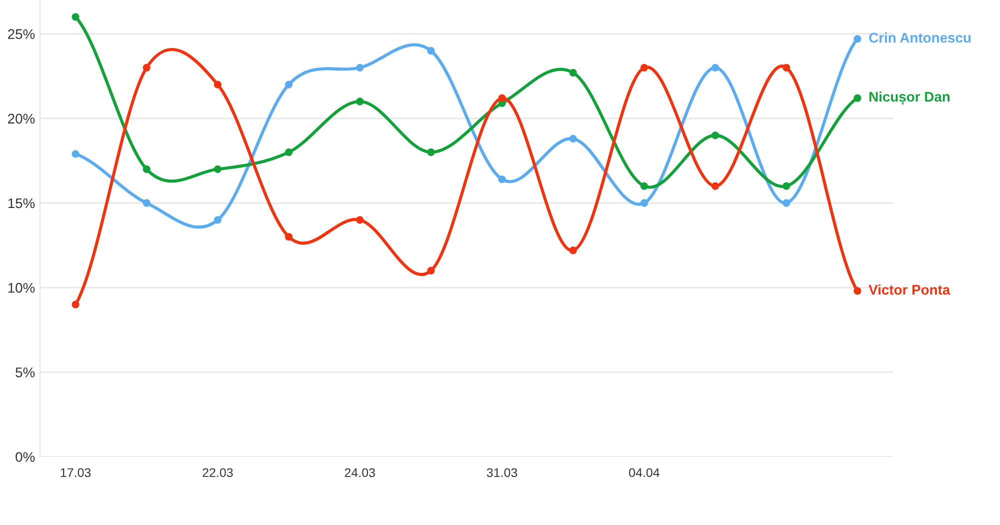 This screenshot has height=525, width=1000. I want to click on series-label: Nicușor Dan, so click(910, 98).